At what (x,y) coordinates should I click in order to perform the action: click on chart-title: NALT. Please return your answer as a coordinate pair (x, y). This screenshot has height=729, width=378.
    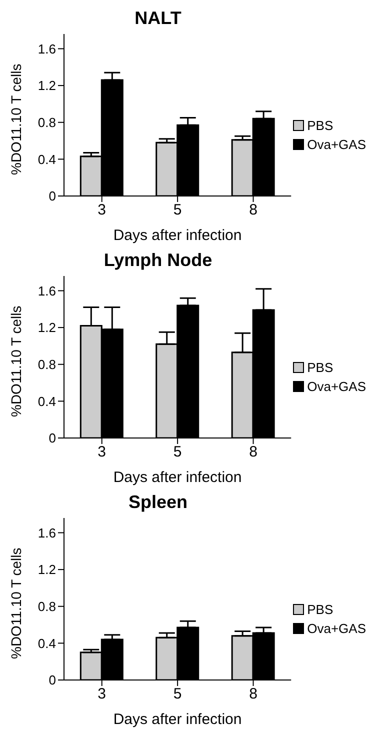
    Looking at the image, I should click on (158, 19).